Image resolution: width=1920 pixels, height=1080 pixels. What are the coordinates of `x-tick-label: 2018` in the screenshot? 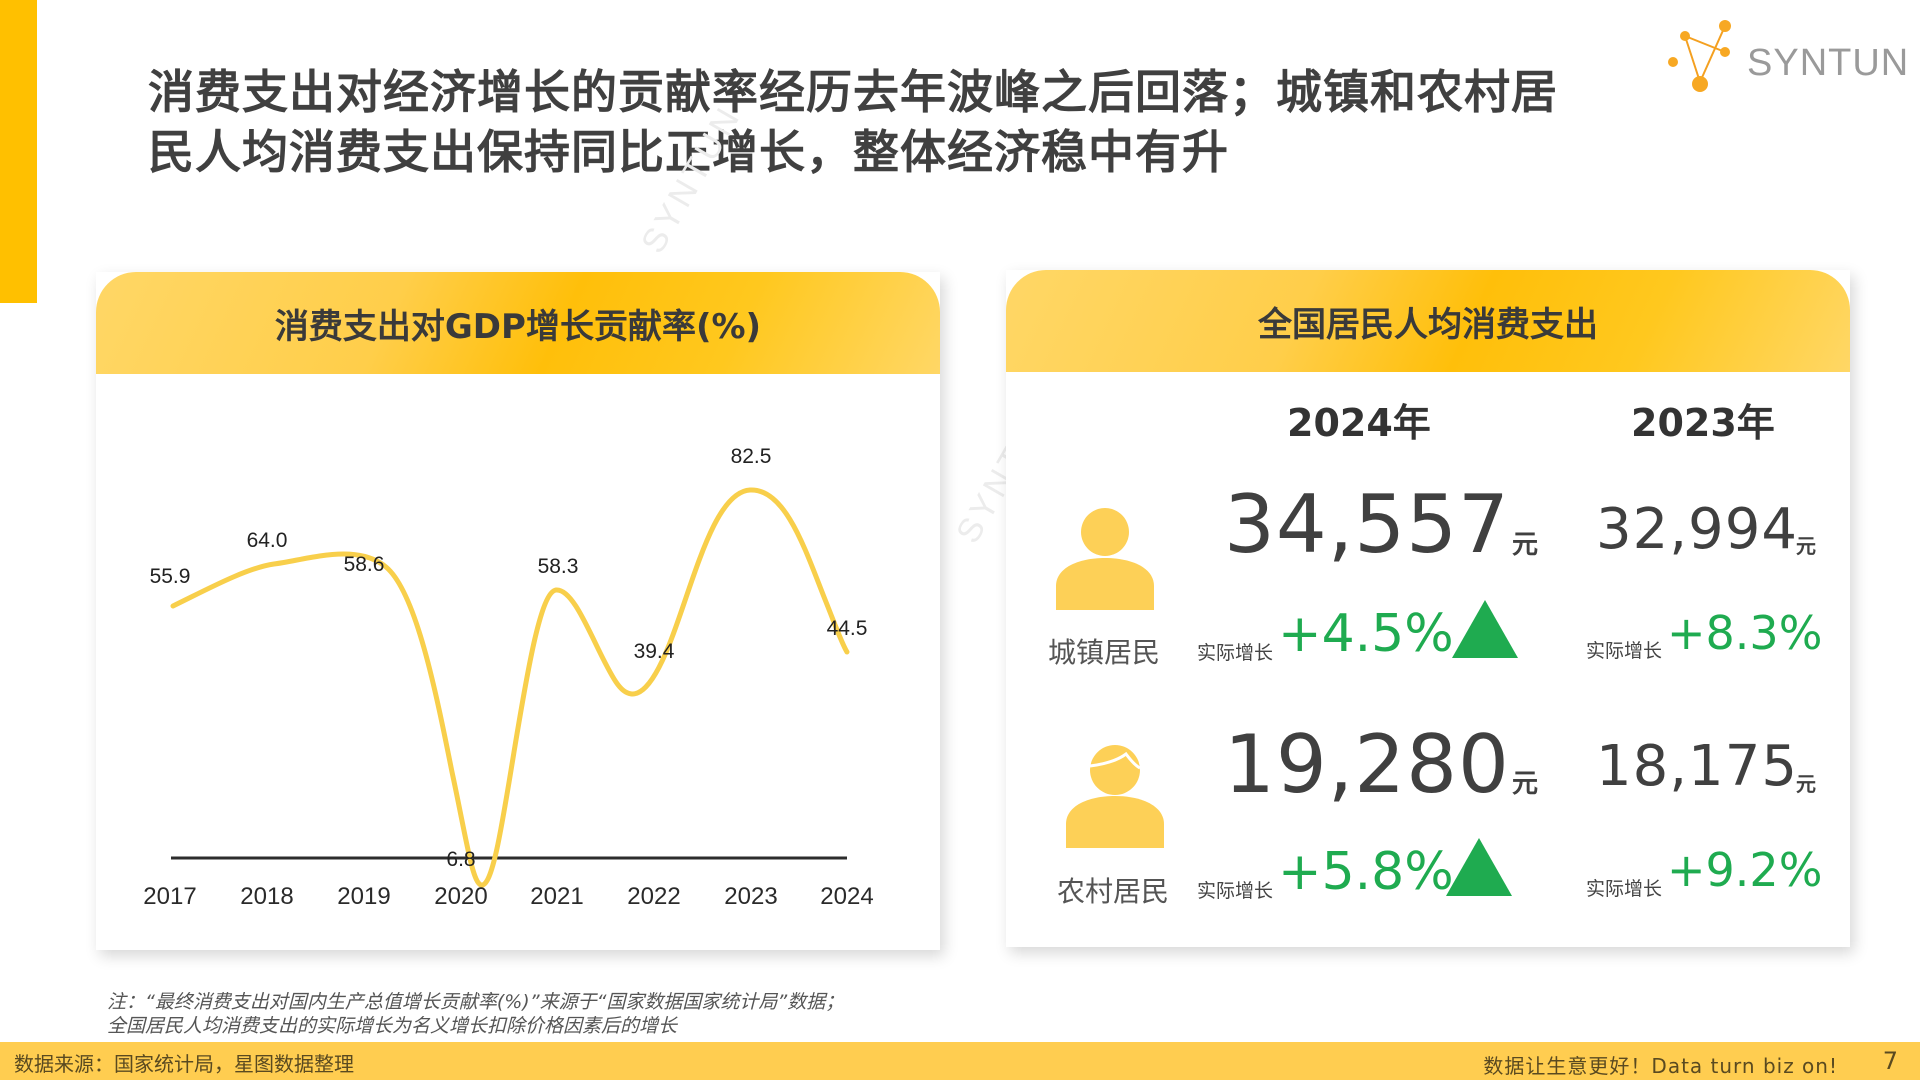 It's located at (266, 896).